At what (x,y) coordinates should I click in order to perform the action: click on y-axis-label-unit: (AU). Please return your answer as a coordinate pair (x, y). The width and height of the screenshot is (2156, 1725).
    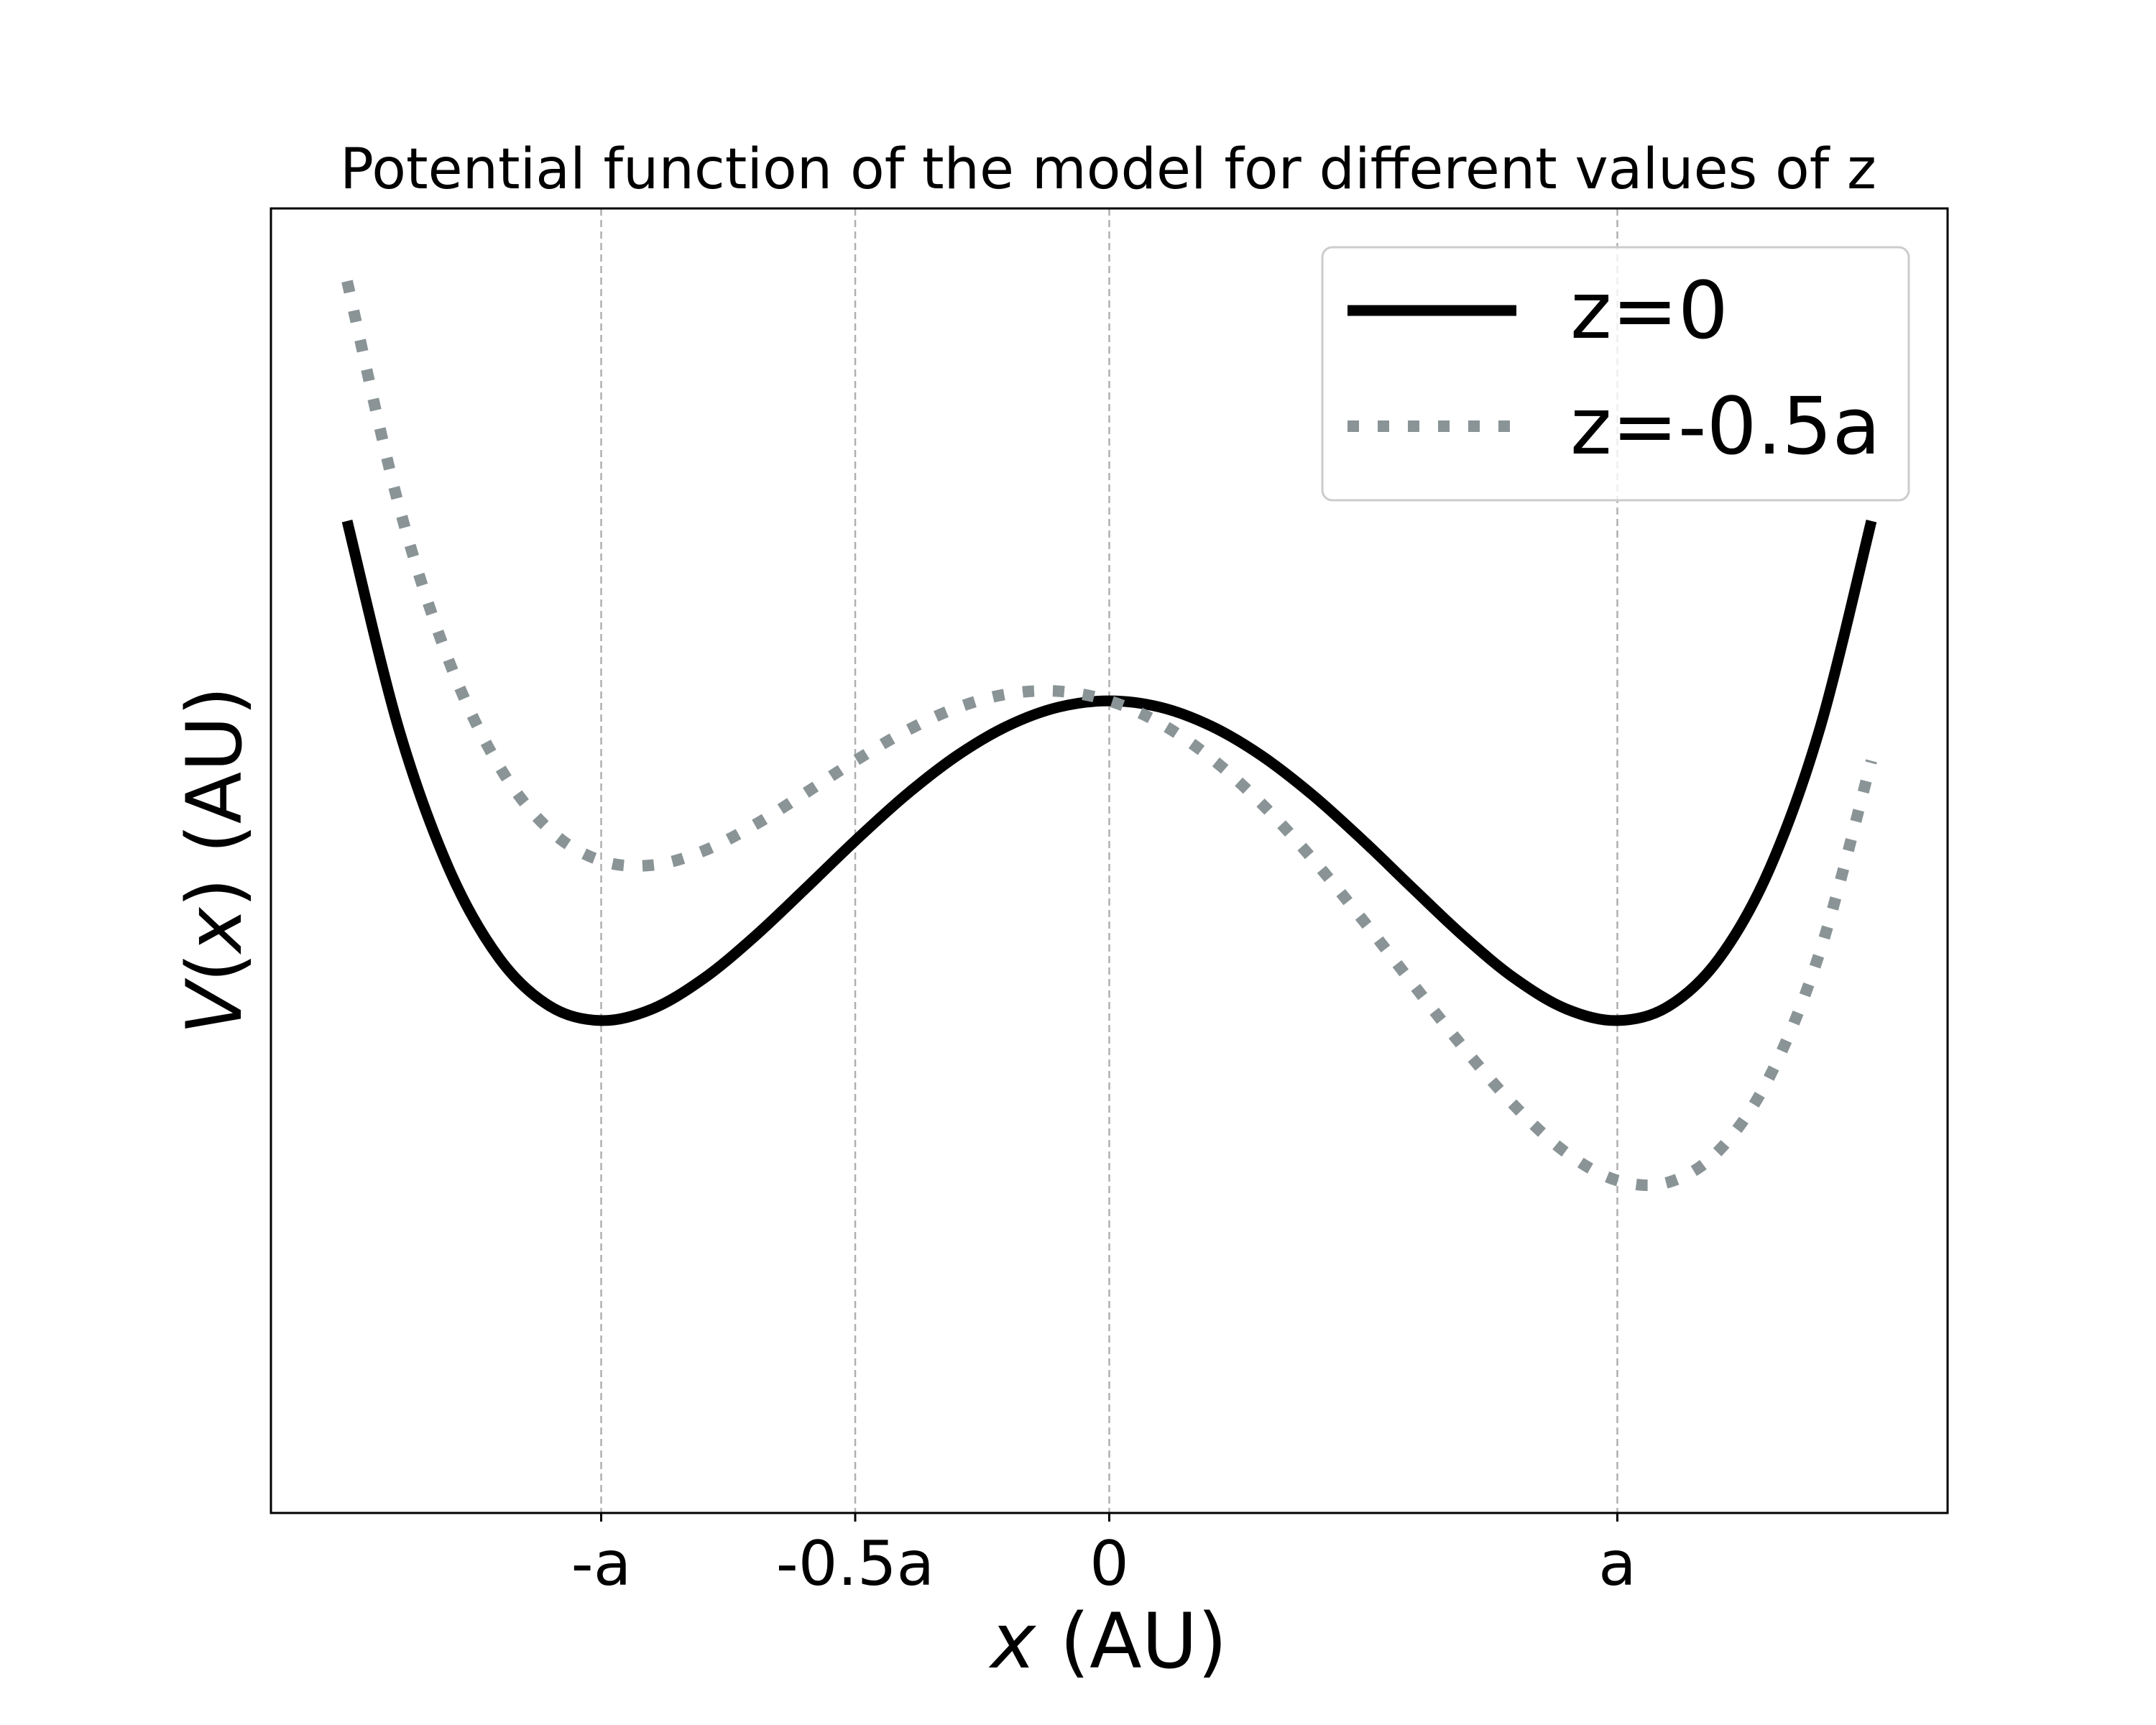
    Looking at the image, I should click on (214, 782).